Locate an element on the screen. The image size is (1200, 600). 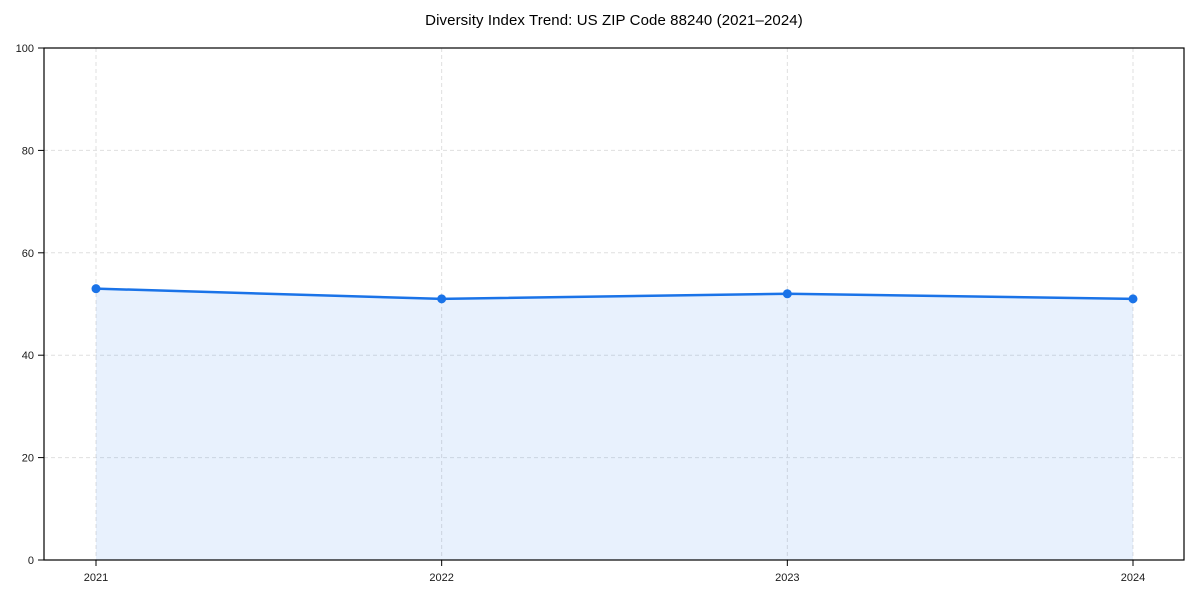
y-tick-label: 100 is located at coordinates (25, 49).